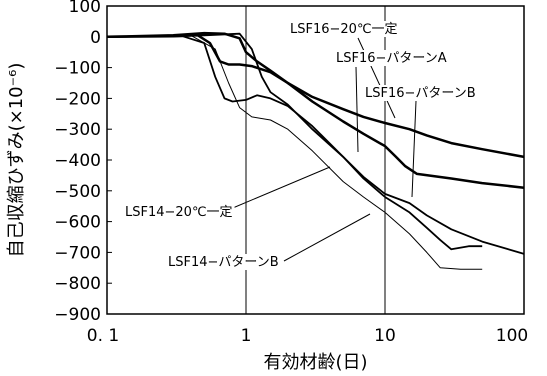 The width and height of the screenshot is (547, 376). I want to click on x-tick-label: 100, so click(512, 336).